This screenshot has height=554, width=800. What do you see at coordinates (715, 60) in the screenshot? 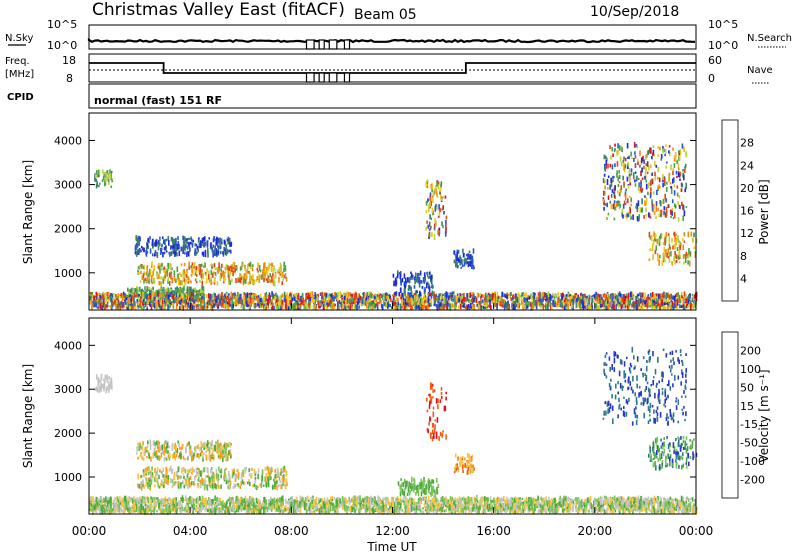
I see `nave-tick-top: 60` at bounding box center [715, 60].